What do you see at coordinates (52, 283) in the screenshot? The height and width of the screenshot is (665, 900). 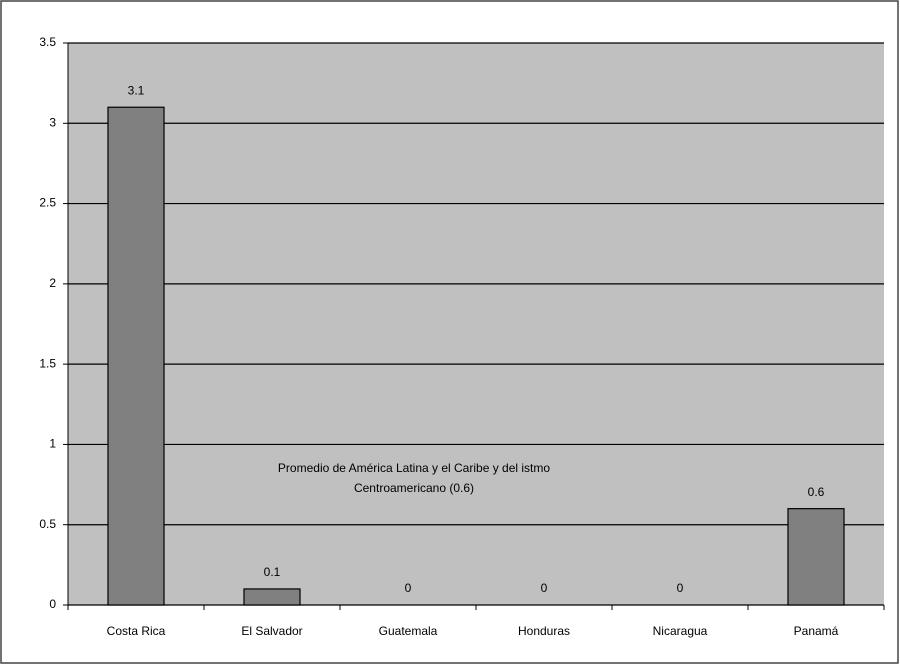 I see `y-tick-label: 2` at bounding box center [52, 283].